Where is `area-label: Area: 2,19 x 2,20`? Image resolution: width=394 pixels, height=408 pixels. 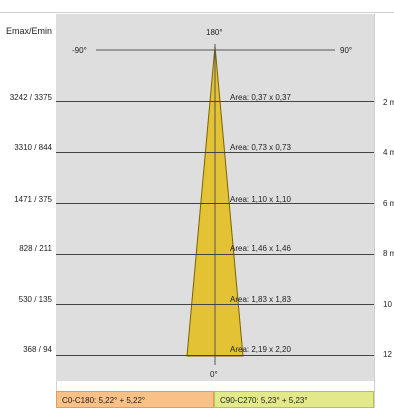
area-label: Area: 2,19 x 2,20 is located at coordinates (260, 349).